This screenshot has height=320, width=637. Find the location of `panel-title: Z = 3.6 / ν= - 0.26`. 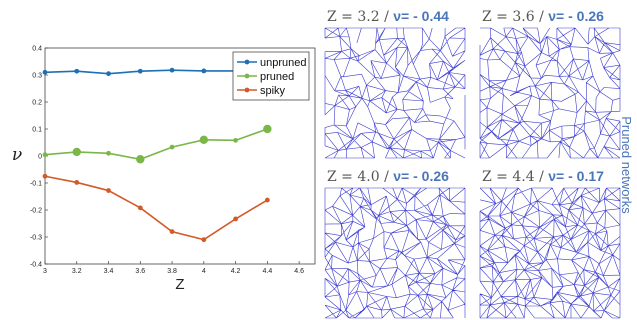

panel-title: Z = 3.6 / ν= - 0.26 is located at coordinates (543, 16).